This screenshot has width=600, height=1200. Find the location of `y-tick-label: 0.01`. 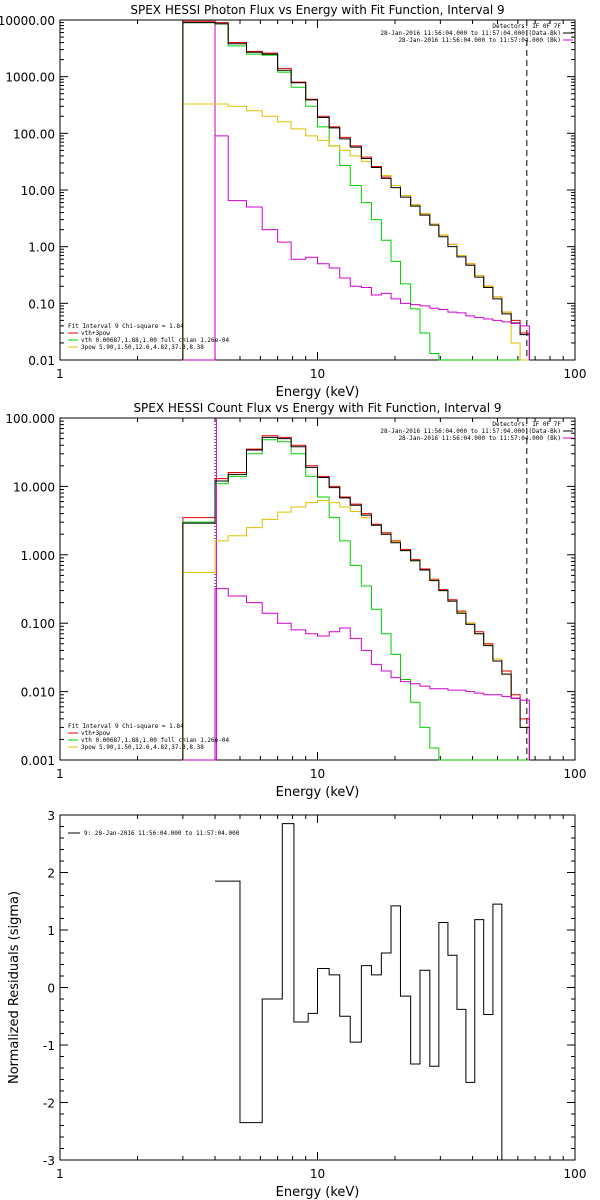

y-tick-label: 0.01 is located at coordinates (41, 361).